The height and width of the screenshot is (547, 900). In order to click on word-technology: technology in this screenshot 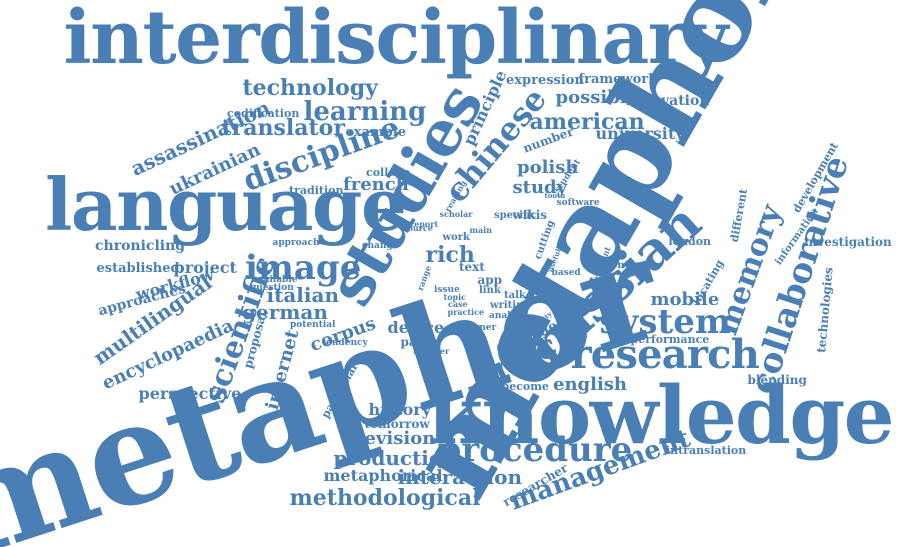, I will do `click(310, 88)`.